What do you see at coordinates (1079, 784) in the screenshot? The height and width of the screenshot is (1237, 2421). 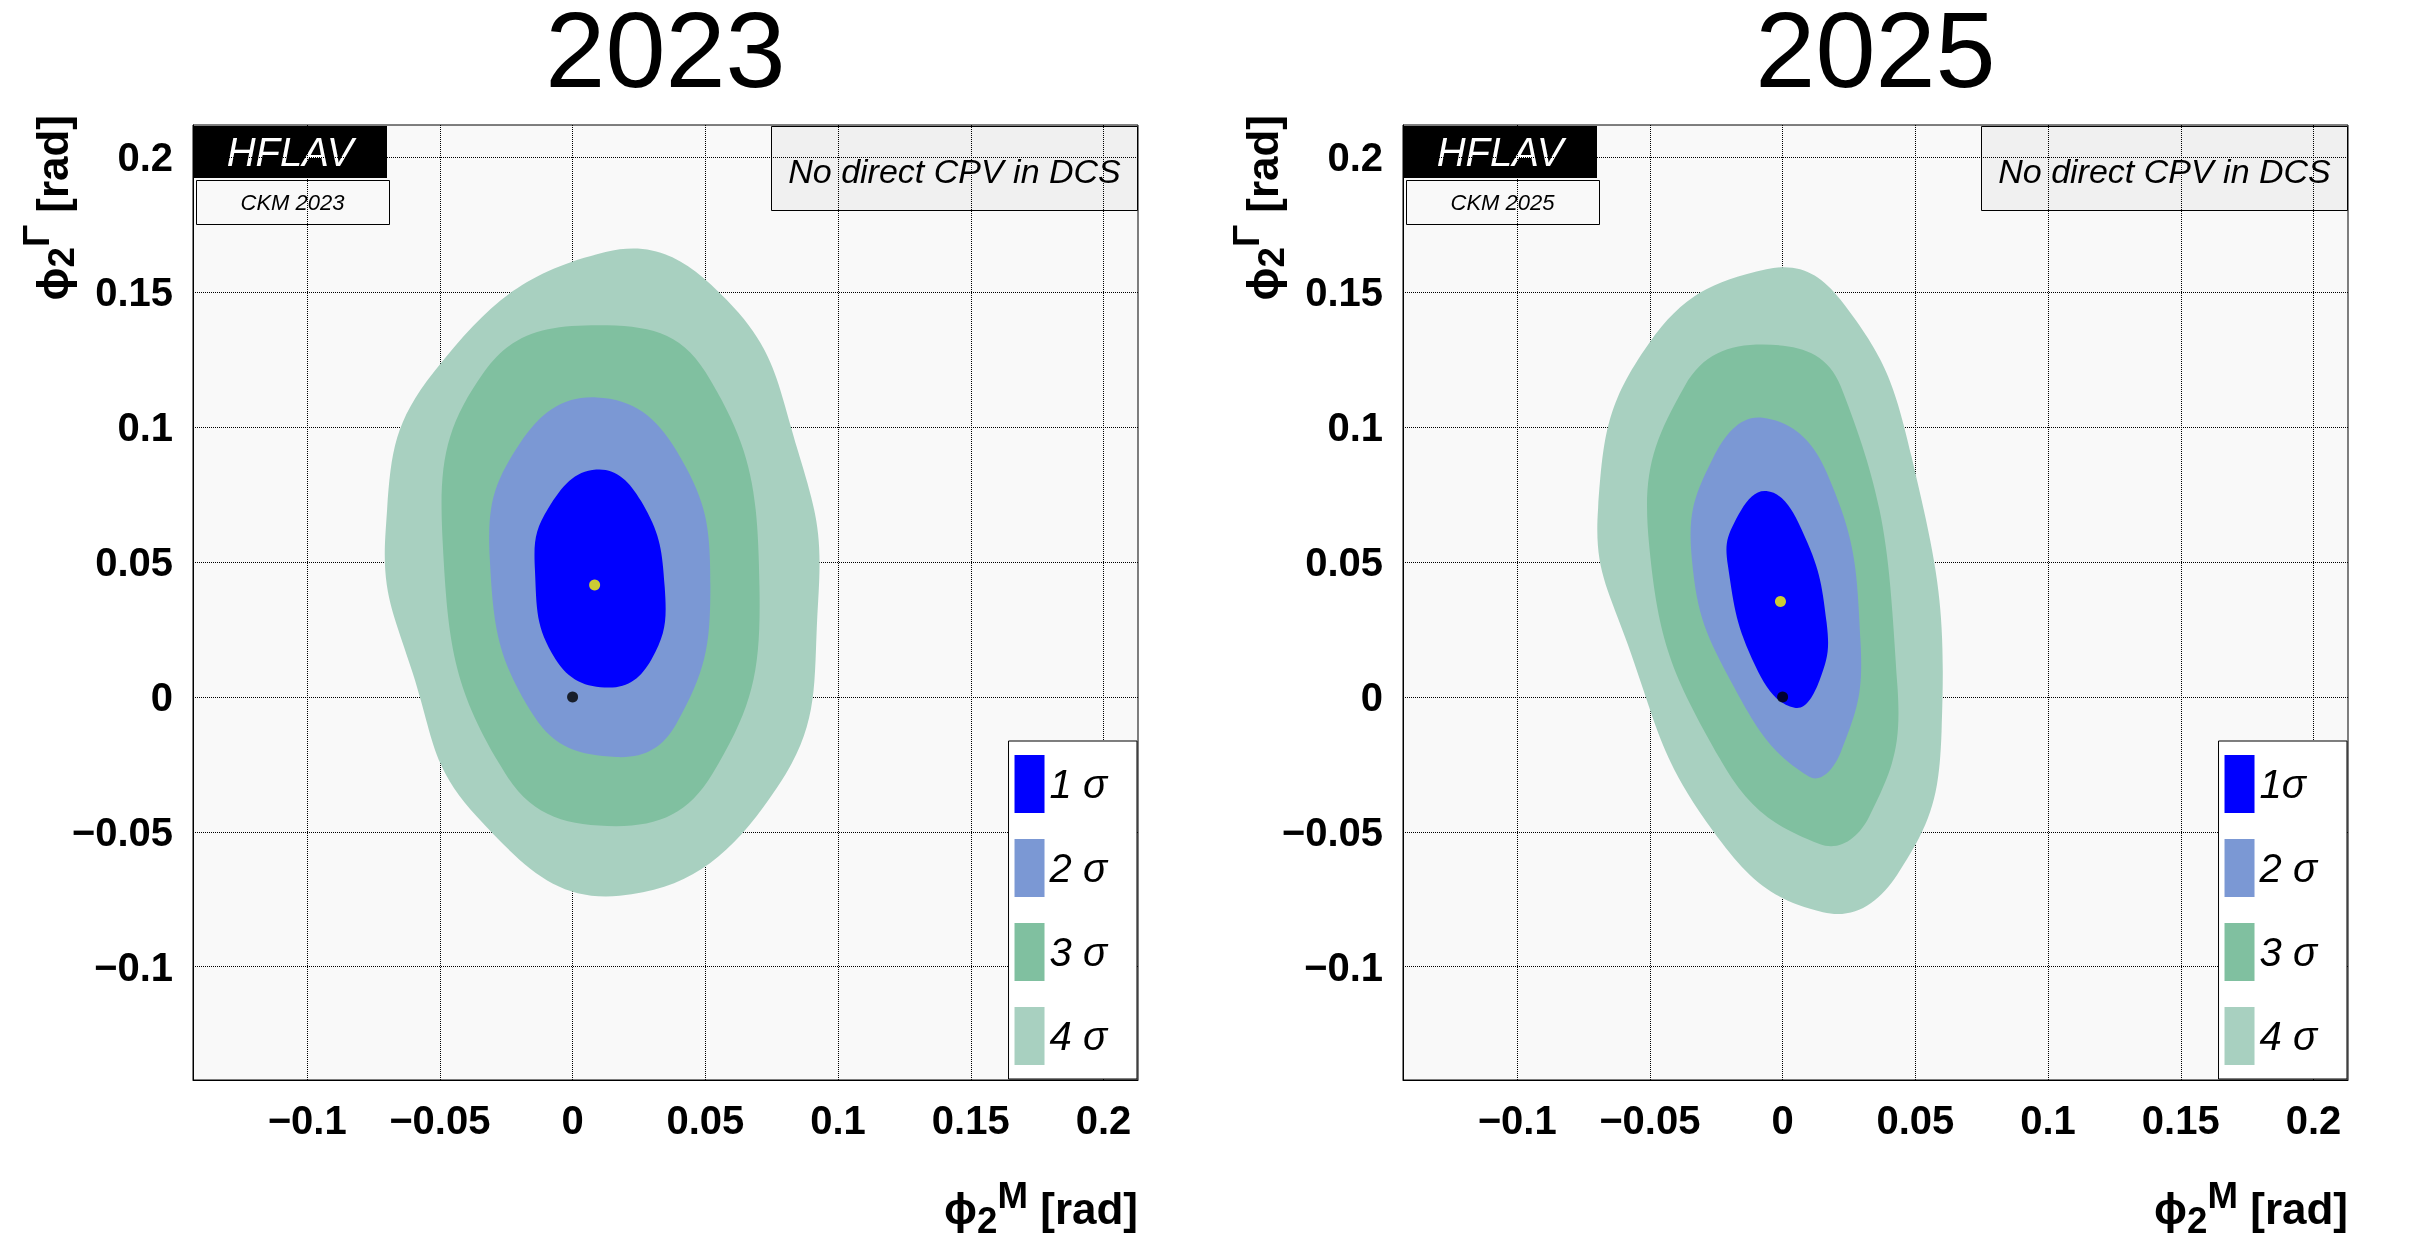 I see `legend-label: 1 σ` at bounding box center [1079, 784].